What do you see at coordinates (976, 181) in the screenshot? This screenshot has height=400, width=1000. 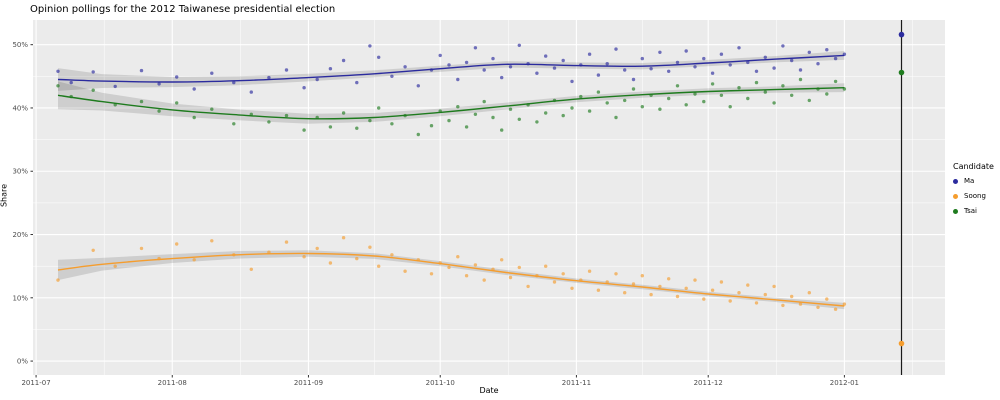 I see `legend-item-ma: Ma` at bounding box center [976, 181].